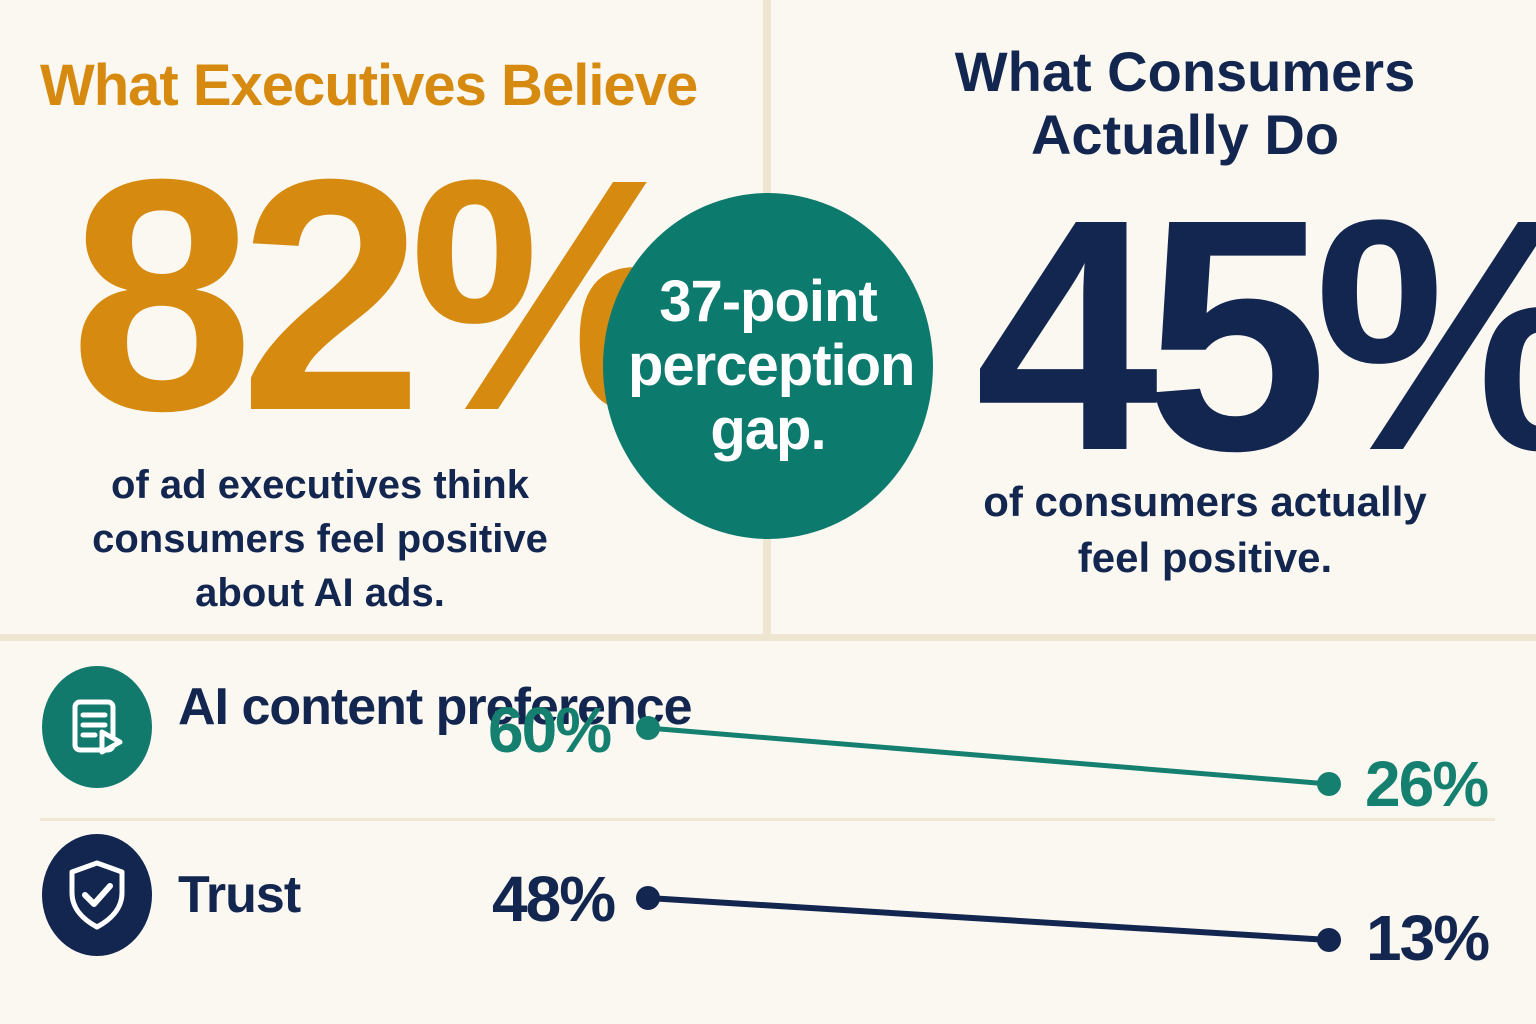 The height and width of the screenshot is (1024, 1536). I want to click on consumers-title: What Consumers Actually Do, so click(1185, 103).